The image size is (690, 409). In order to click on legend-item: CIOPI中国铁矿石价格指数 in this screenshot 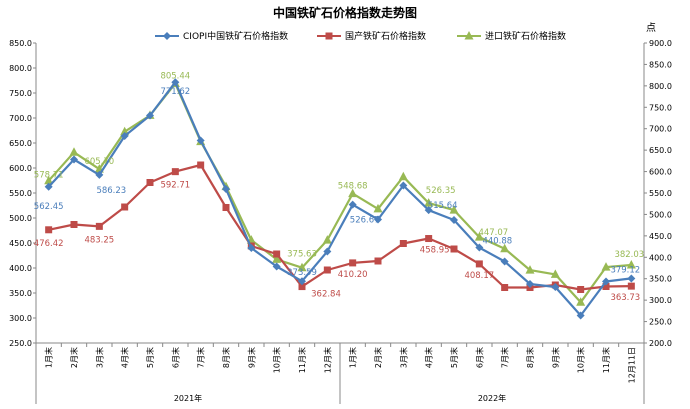, I will do `click(221, 36)`.